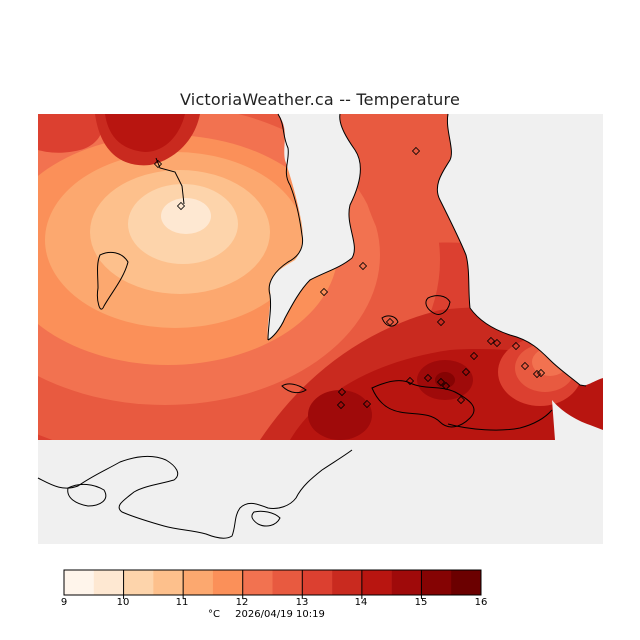 The width and height of the screenshot is (640, 640). What do you see at coordinates (280, 614) in the screenshot?
I see `timestamp: 2026/04/19 10:19` at bounding box center [280, 614].